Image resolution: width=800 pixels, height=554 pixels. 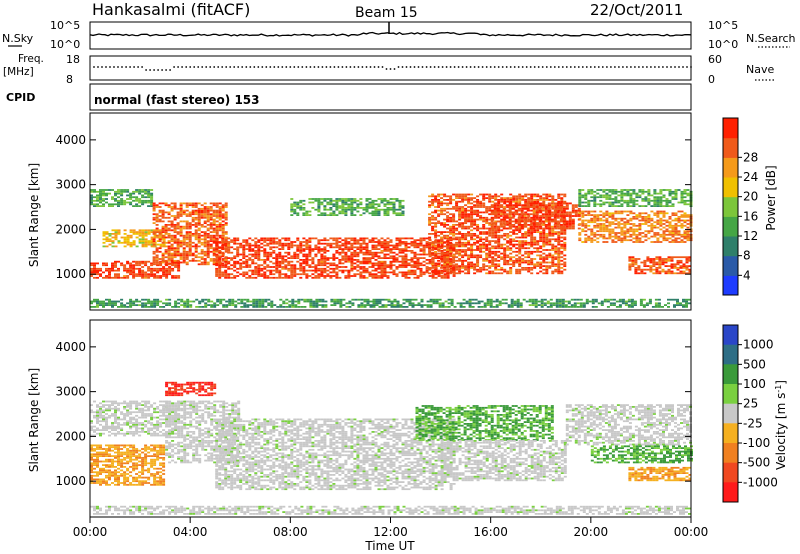 What do you see at coordinates (171, 9) in the screenshot?
I see `station-title: Hankasalmi (fitACF)` at bounding box center [171, 9].